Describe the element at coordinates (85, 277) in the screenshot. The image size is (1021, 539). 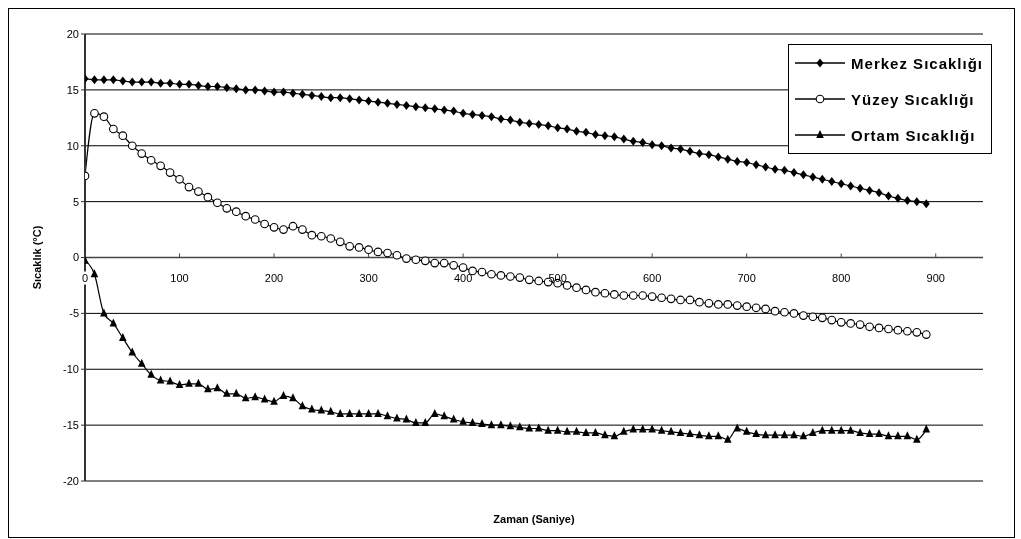
I see `x-tick-label: 0` at that location.